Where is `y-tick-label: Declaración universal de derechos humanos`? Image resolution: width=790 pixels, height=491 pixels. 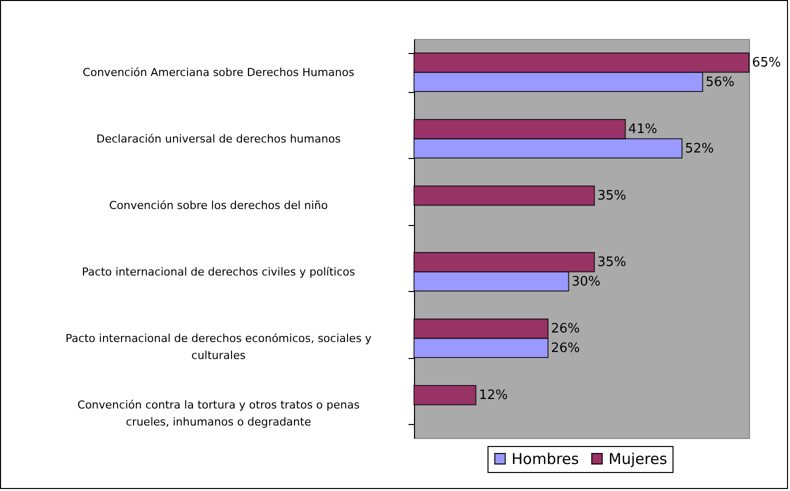
y-tick-label: Declaración universal de derechos humanos is located at coordinates (218, 139).